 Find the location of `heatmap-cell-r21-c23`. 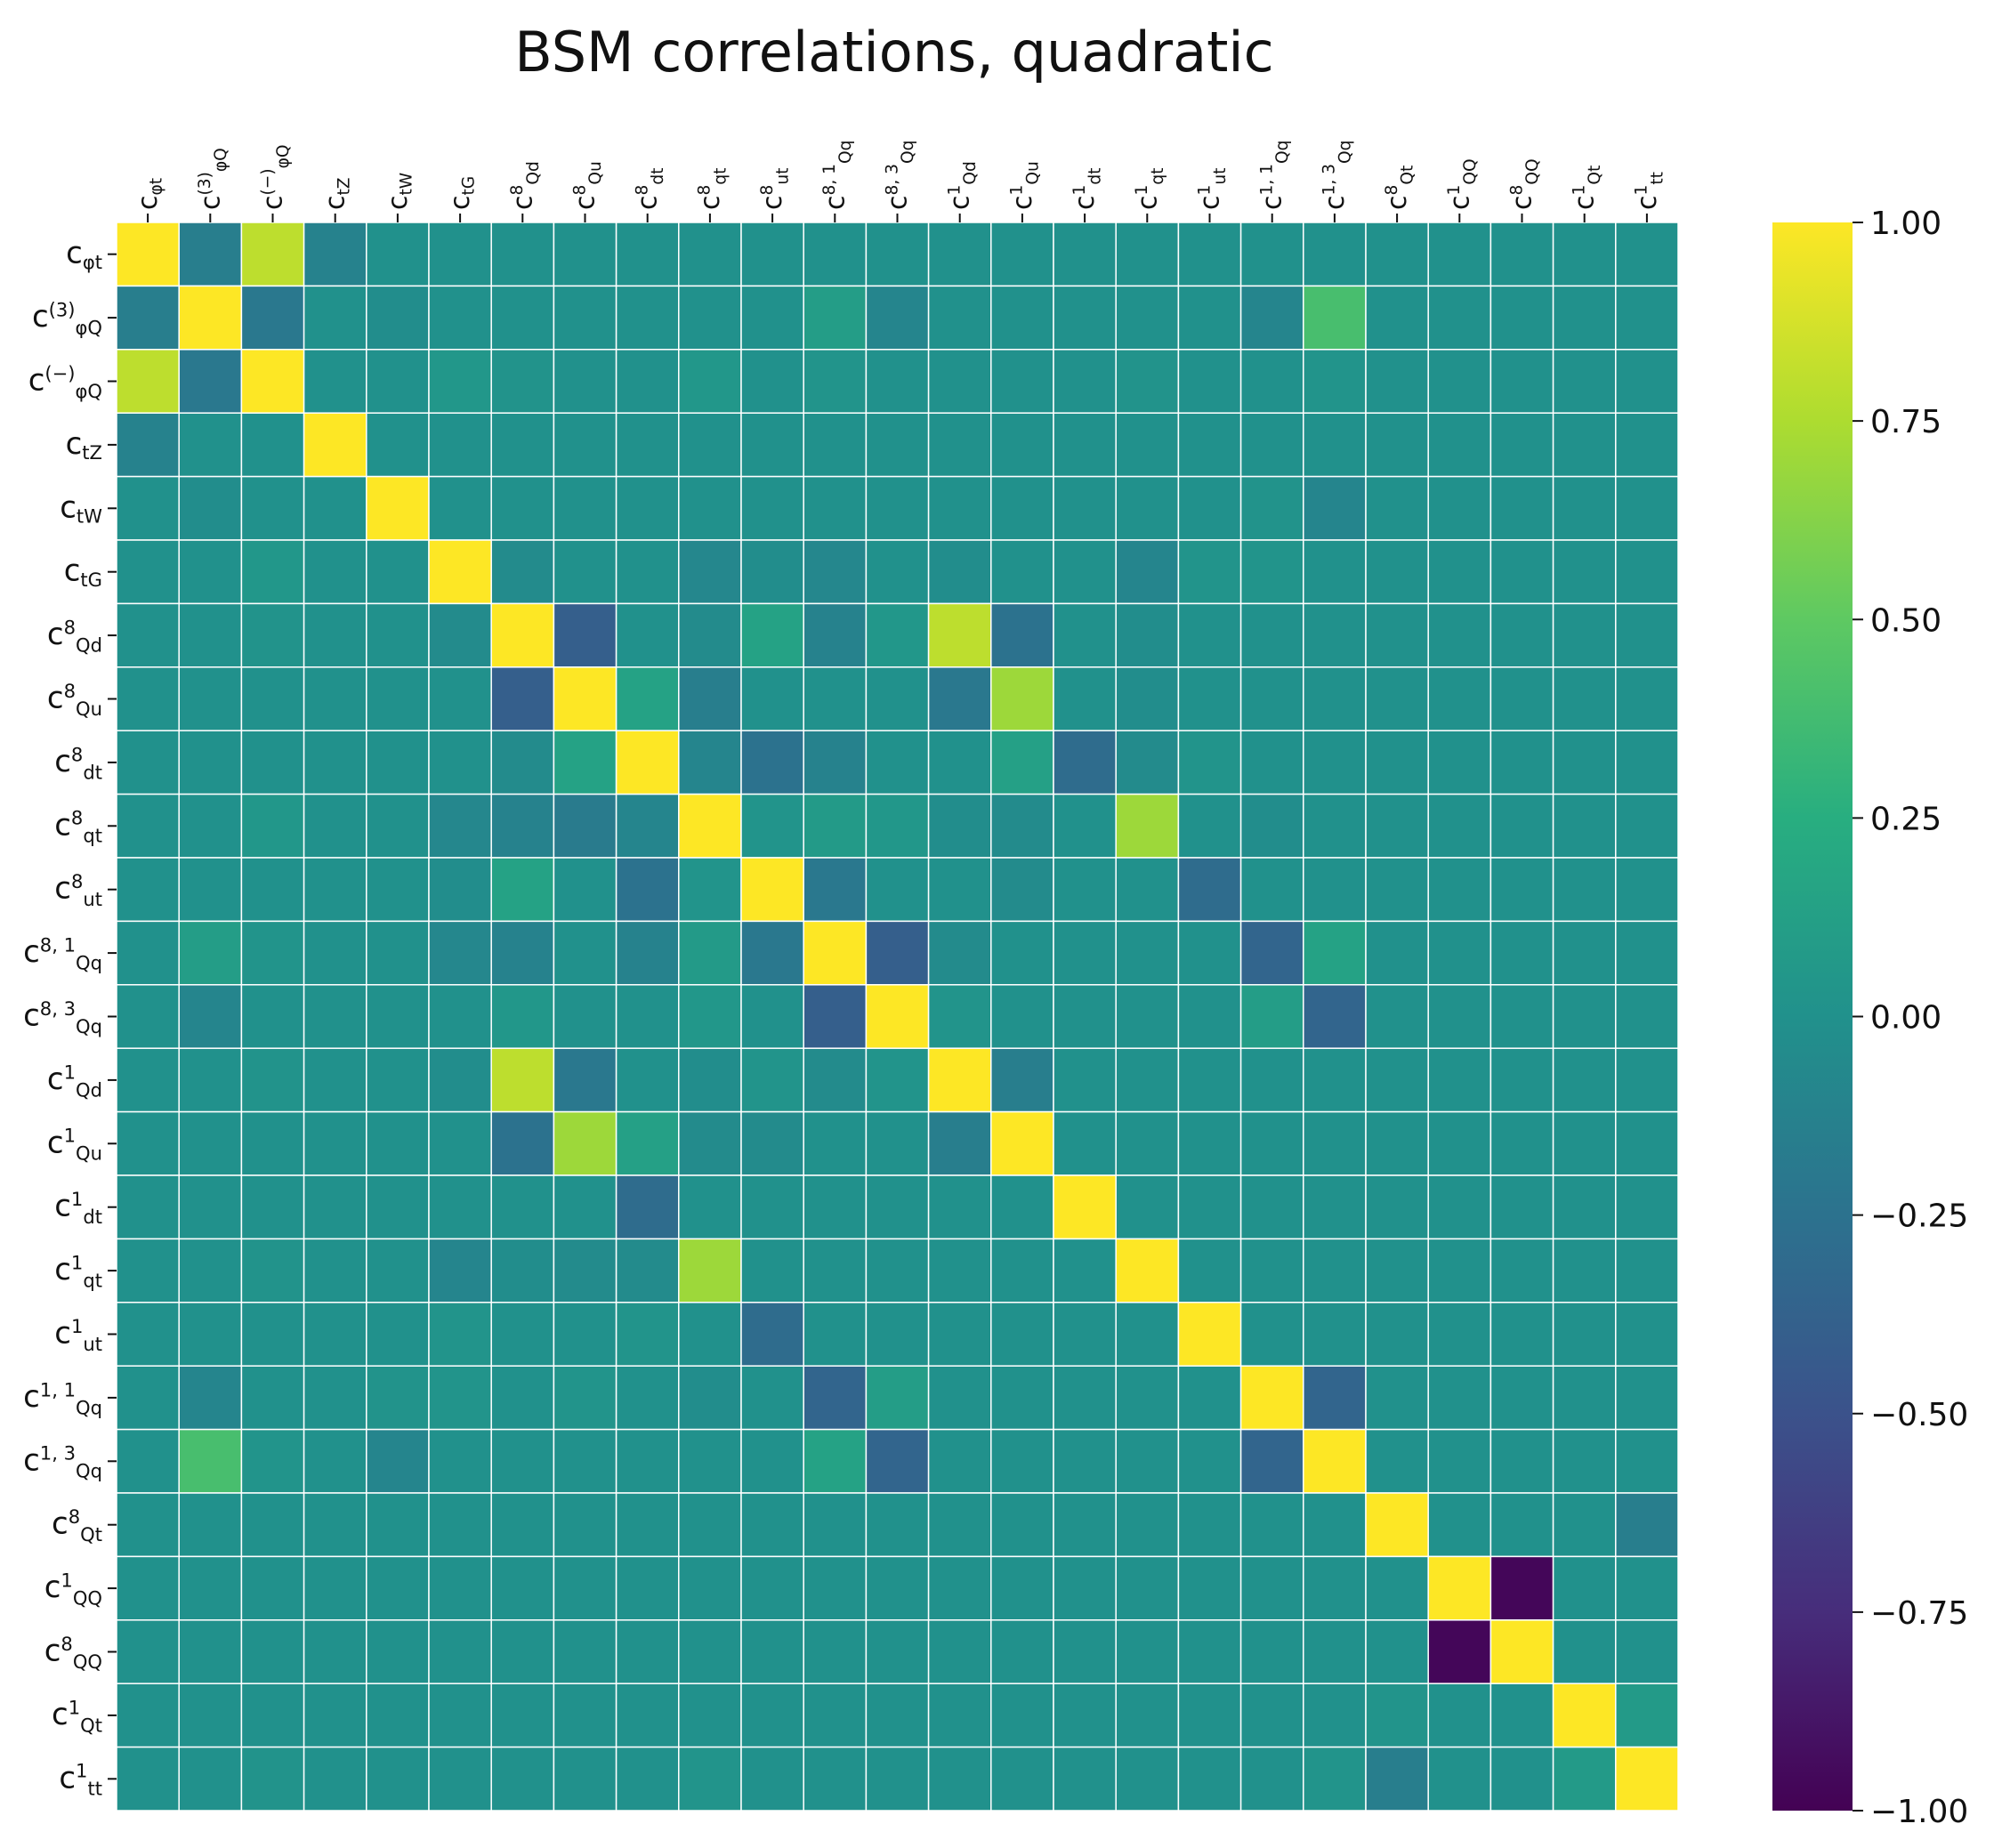

heatmap-cell-r21-c23 is located at coordinates (1584, 1588).